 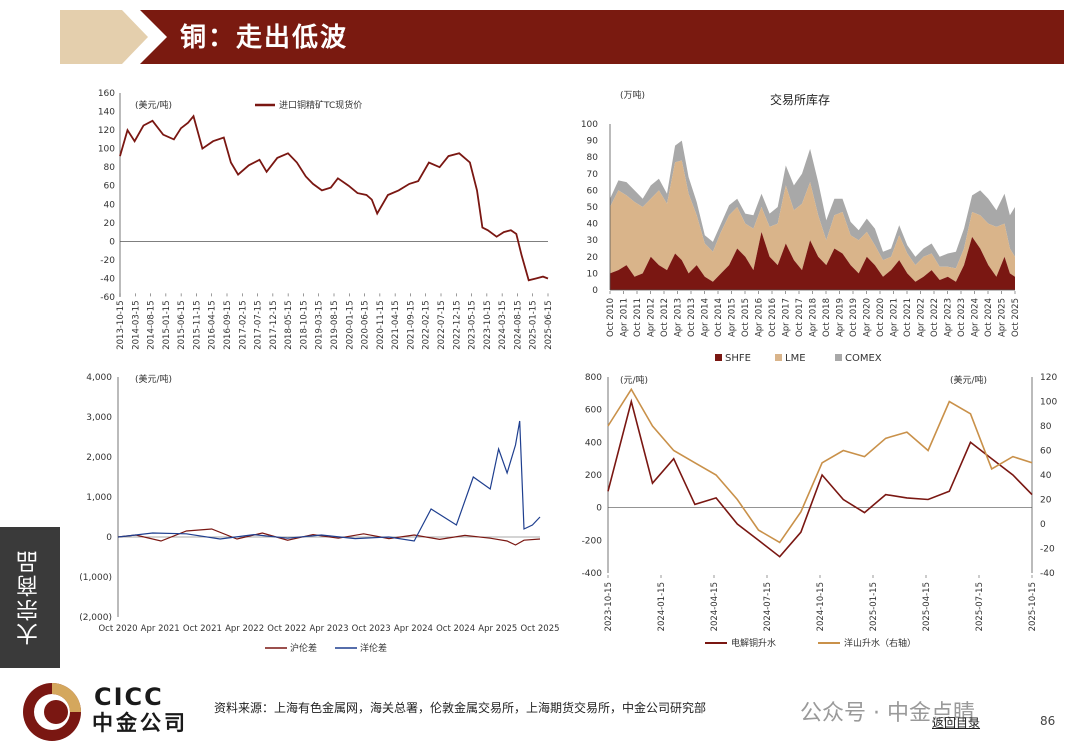 I want to click on x-tick-label: 2014-08-15, so click(x=152, y=324).